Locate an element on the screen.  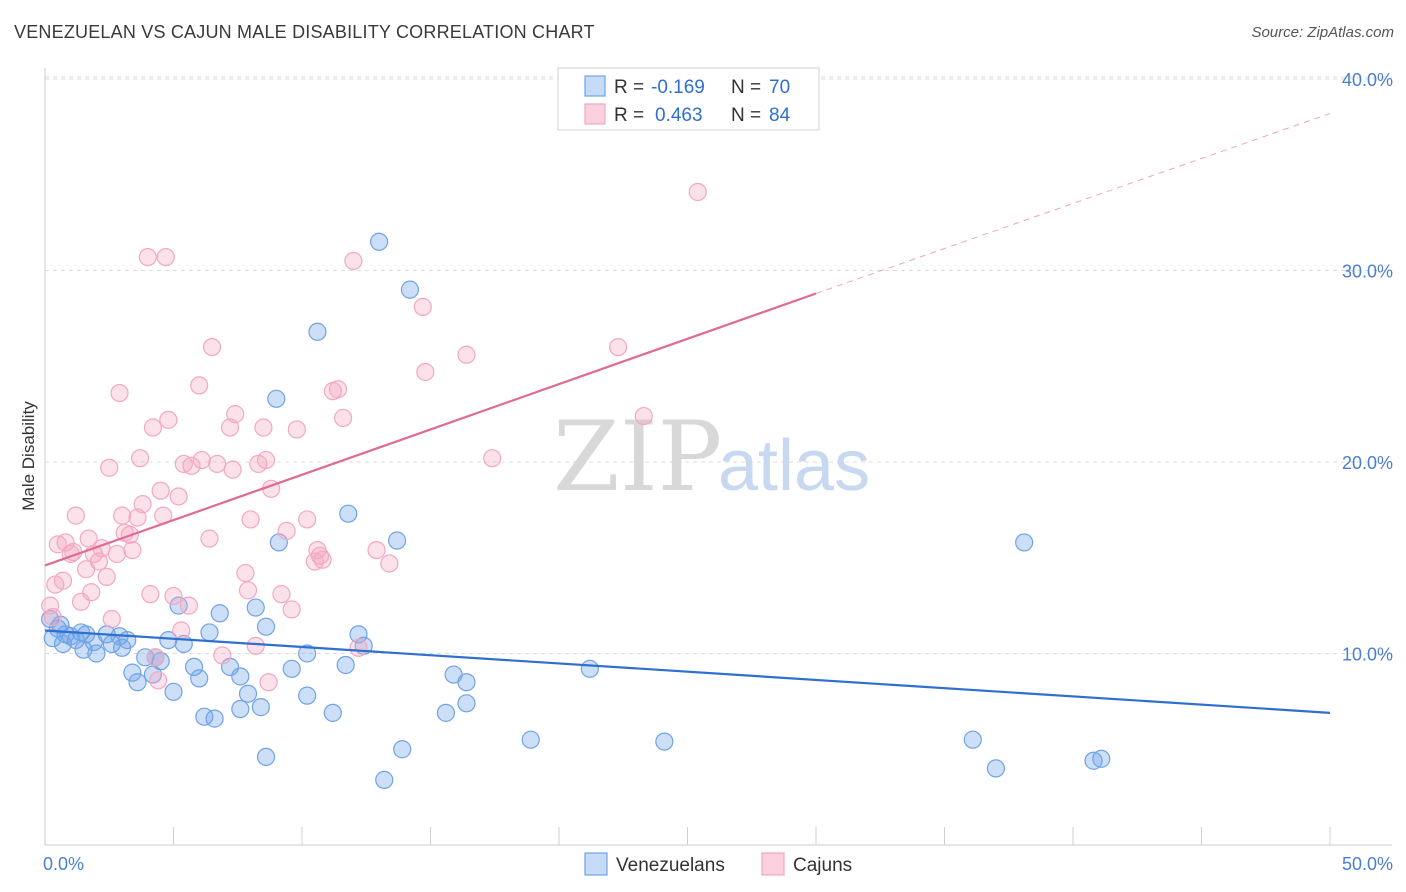
y-tick-label-2: 30.0% is located at coordinates (1367, 272).